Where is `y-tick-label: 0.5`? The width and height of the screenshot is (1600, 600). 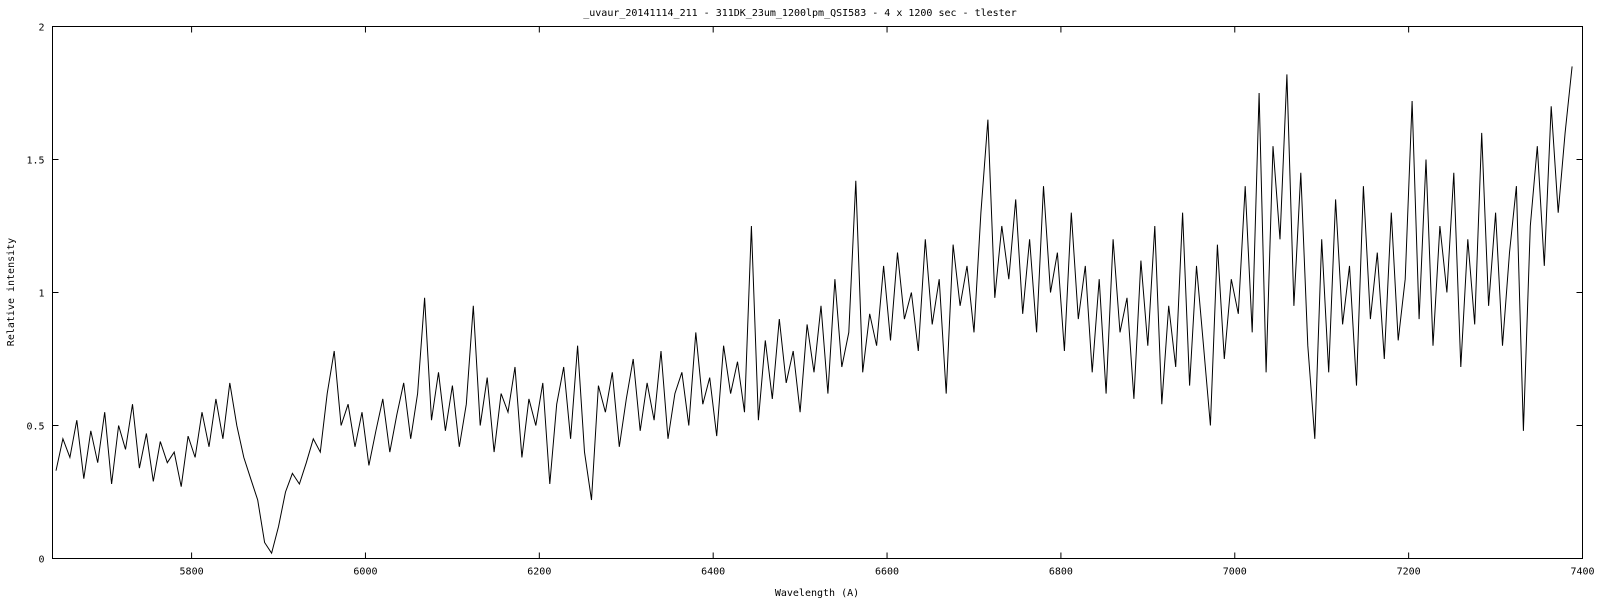 y-tick-label: 0.5 is located at coordinates (35, 427).